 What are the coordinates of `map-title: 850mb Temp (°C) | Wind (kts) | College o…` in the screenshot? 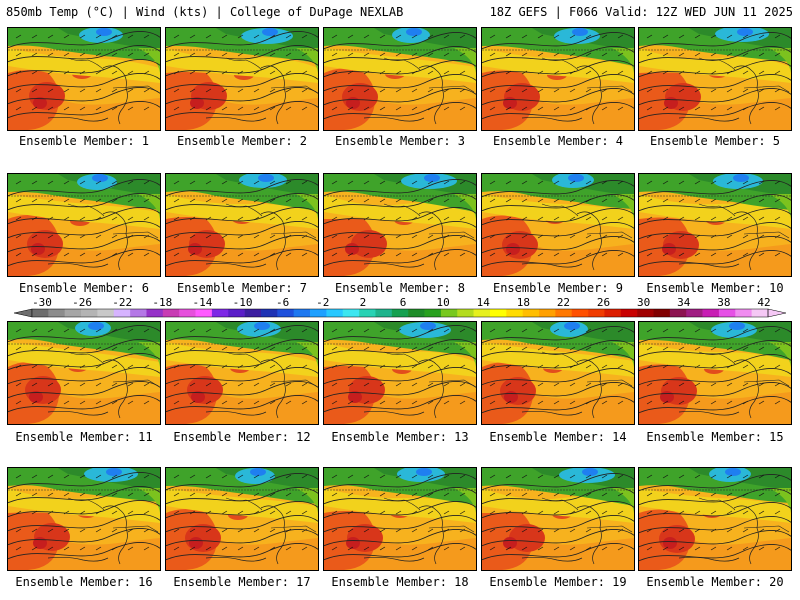 It's located at (205, 12).